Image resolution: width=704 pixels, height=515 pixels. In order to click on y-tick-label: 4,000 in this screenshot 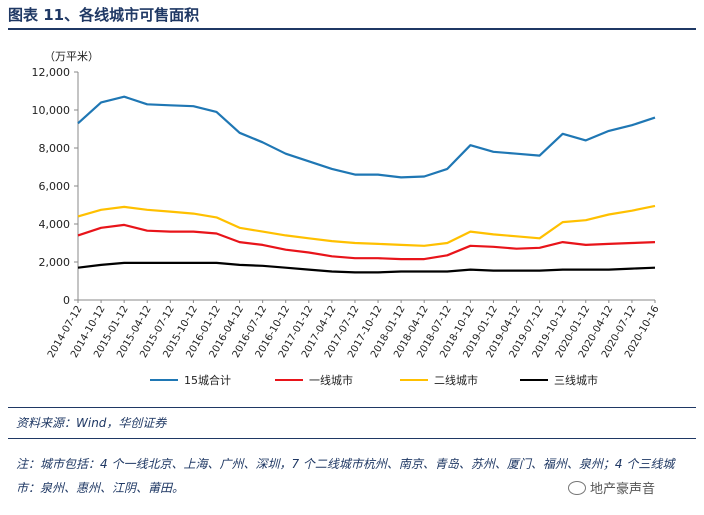, I will do `click(55, 224)`.